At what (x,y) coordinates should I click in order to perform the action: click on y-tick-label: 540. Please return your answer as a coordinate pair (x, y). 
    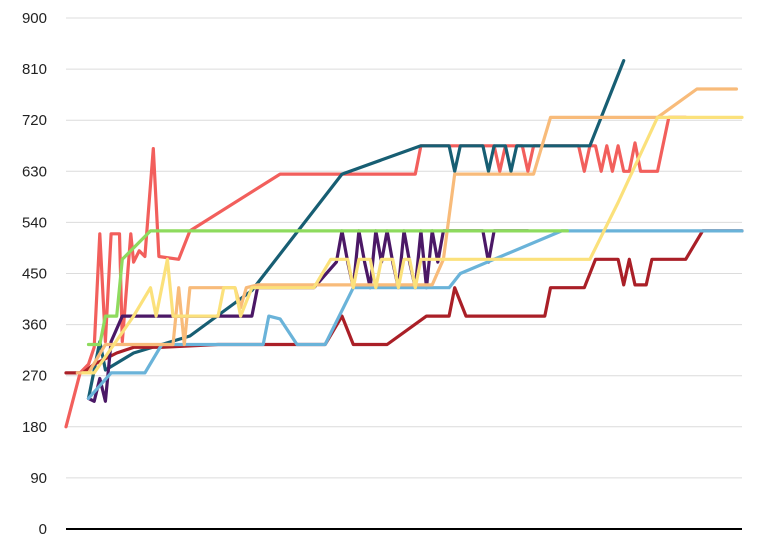
    Looking at the image, I should click on (34, 222).